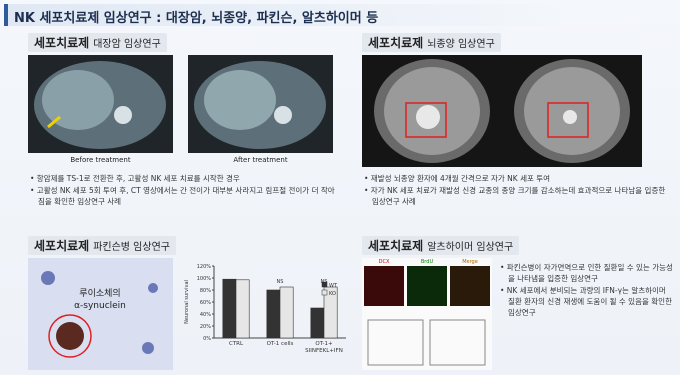  I want to click on slide-title: NK 세포치료제 임상연구 : 대장암, 뇌종양, 파킨슨, 알츠하이머 등, so click(196, 18).